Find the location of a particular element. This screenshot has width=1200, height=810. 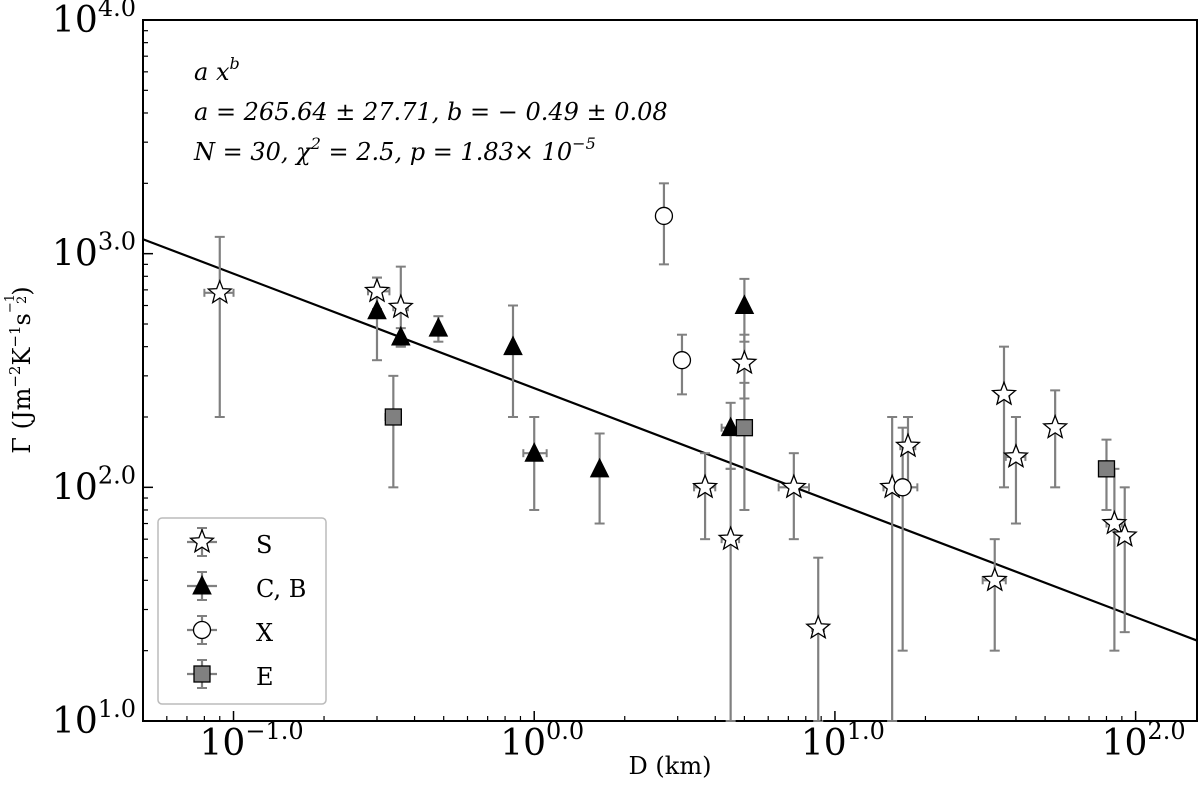

annotation-line1-base: a x is located at coordinates (212, 72).